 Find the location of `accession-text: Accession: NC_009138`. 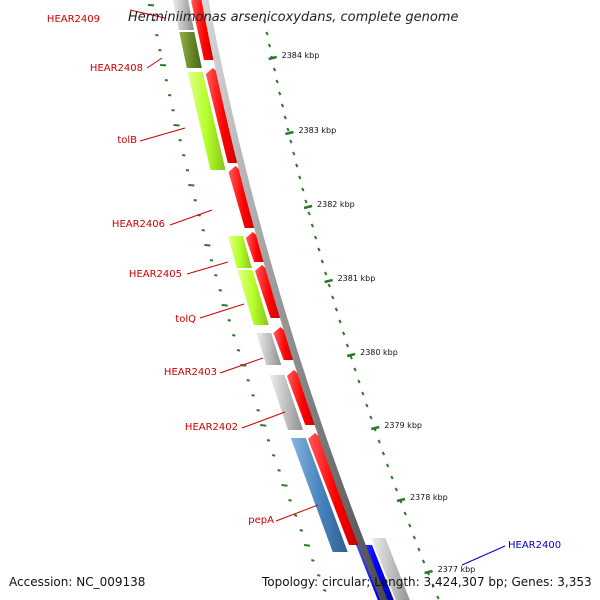

accession-text: Accession: NC_009138 is located at coordinates (77, 582).